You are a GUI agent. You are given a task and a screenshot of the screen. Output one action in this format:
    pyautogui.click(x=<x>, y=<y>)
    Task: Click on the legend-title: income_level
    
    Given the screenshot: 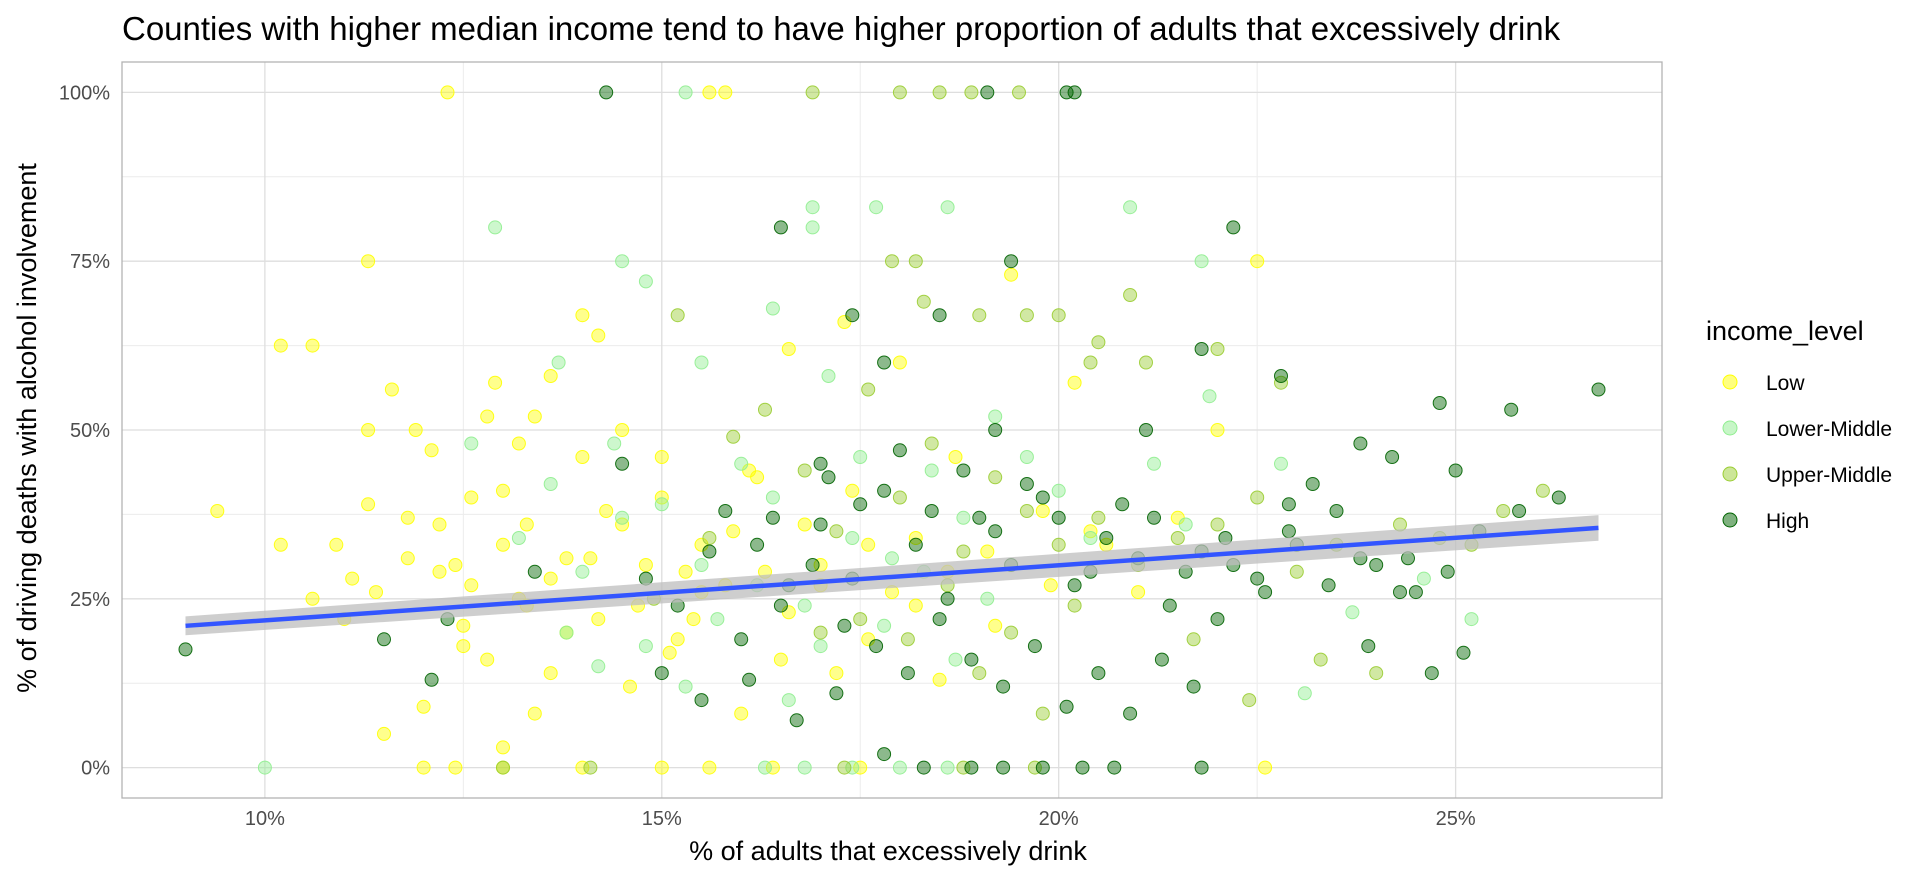 What is the action you would take?
    pyautogui.click(x=1785, y=331)
    